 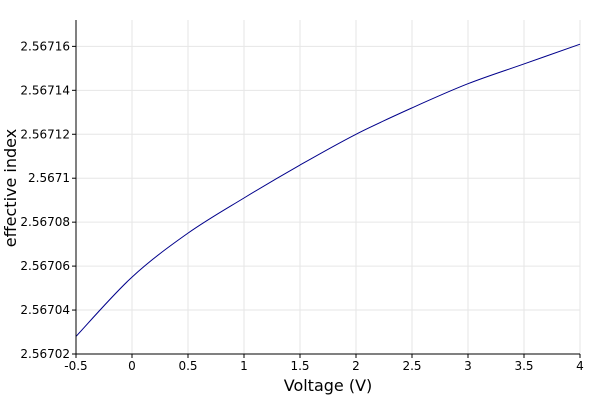 What do you see at coordinates (45, 46) in the screenshot?
I see `y-tick-label: 2.56716` at bounding box center [45, 46].